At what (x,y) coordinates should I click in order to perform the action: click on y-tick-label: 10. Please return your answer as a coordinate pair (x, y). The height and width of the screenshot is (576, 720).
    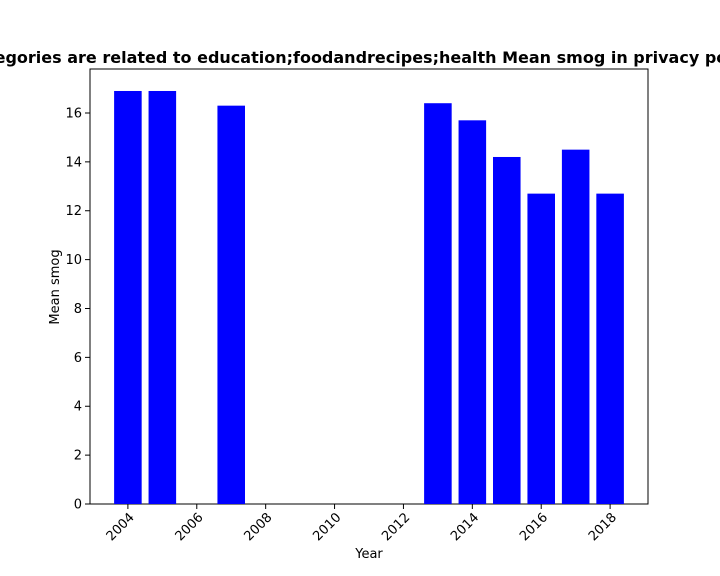
    Looking at the image, I should click on (73, 260).